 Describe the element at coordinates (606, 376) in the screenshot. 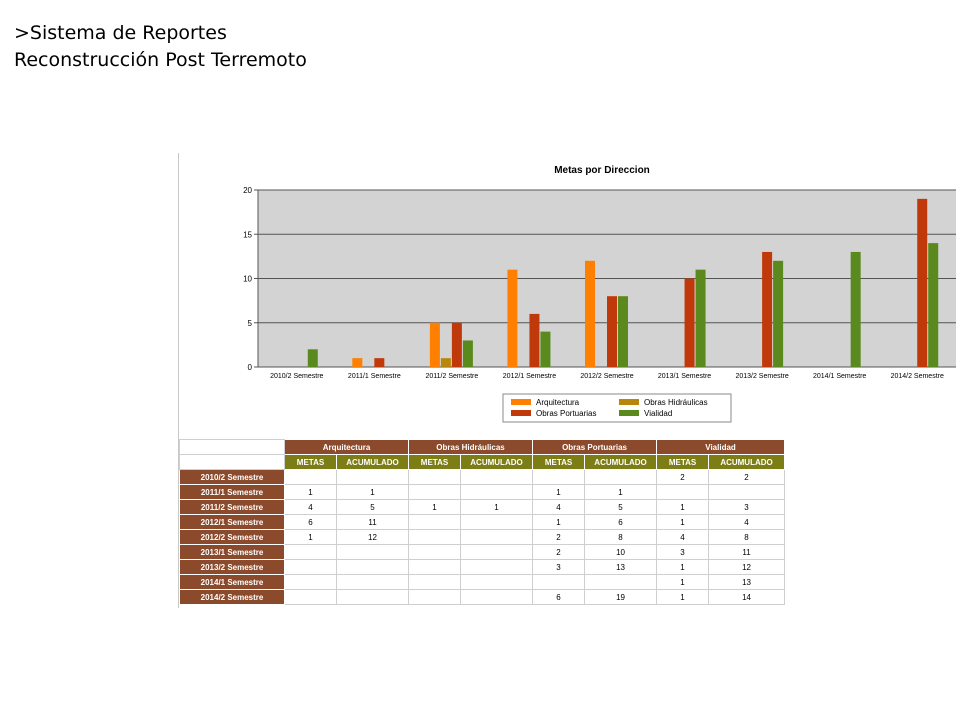

I see `x-tick-label: 2012/2 Semestre` at that location.